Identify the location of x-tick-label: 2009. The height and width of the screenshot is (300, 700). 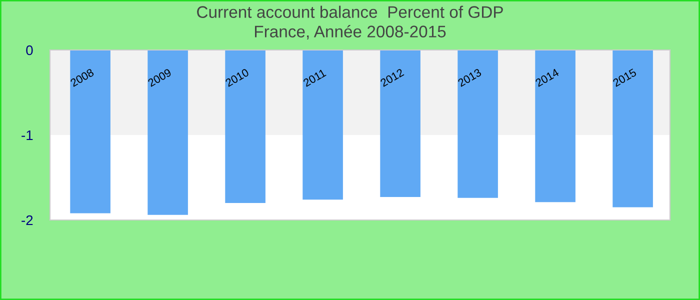
(159, 77).